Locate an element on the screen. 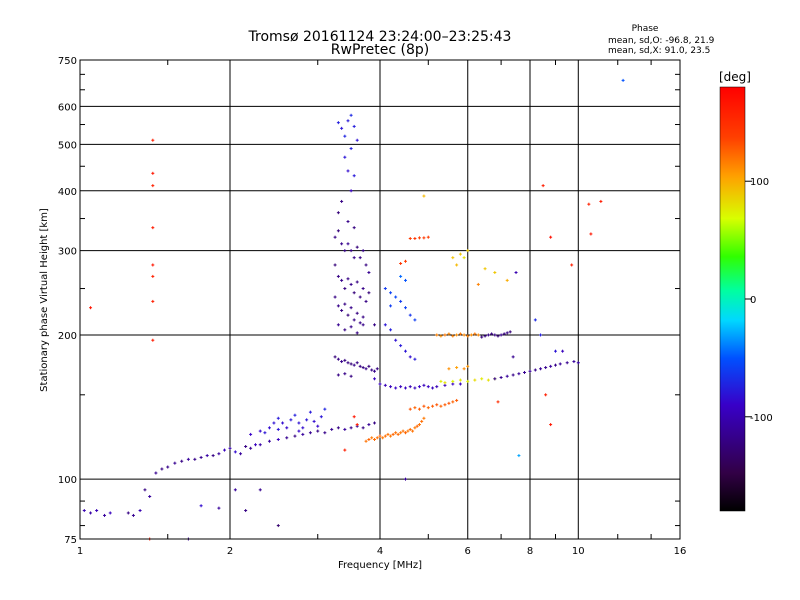 The height and width of the screenshot is (600, 800). y-tick-label: 600 is located at coordinates (67, 107).